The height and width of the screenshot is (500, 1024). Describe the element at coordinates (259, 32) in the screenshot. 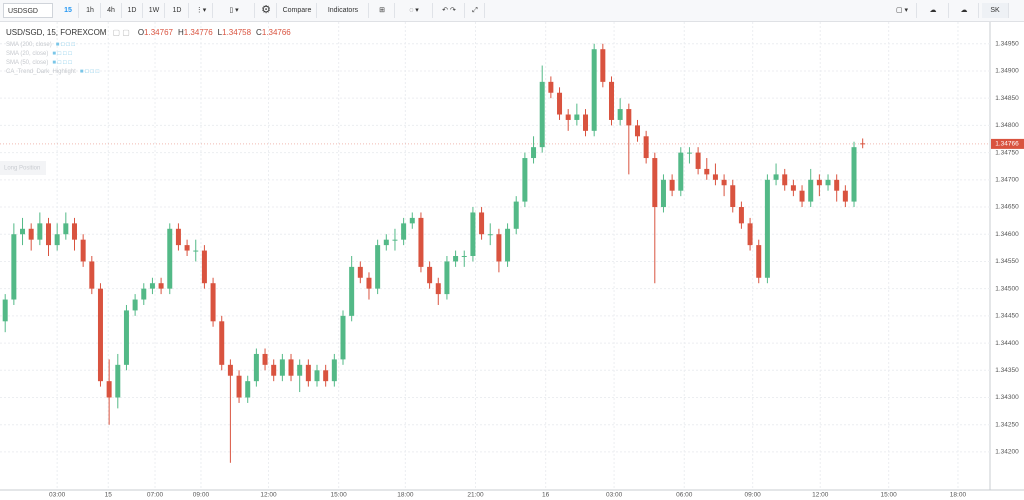

I see `ohlc-label: C` at that location.